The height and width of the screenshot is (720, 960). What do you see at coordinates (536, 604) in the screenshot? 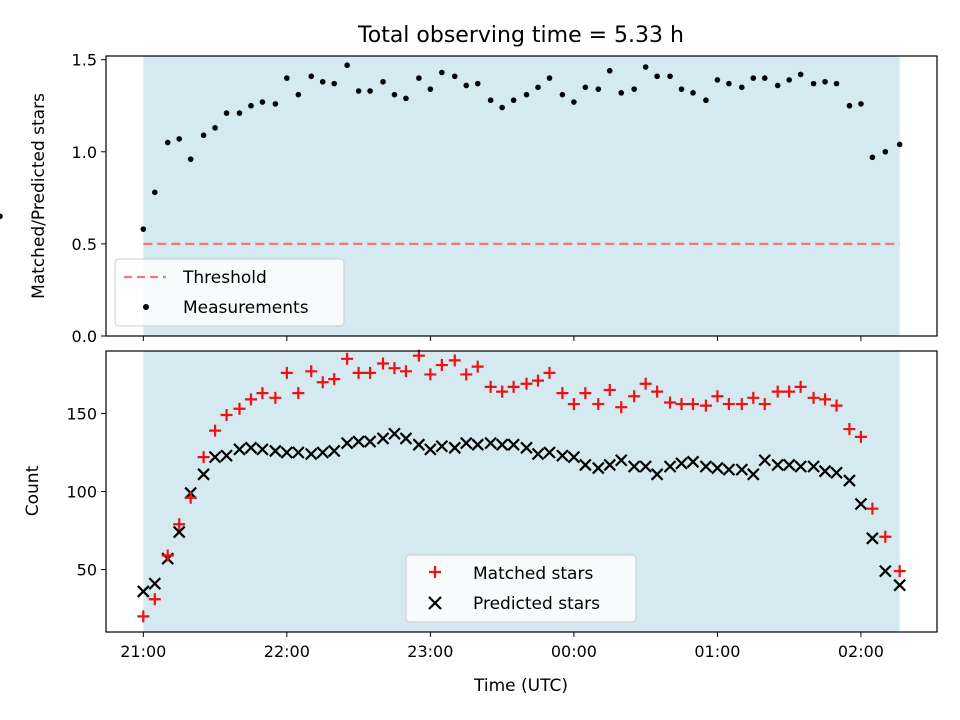
I see `legend-predicted-label: Predicted stars` at bounding box center [536, 604].